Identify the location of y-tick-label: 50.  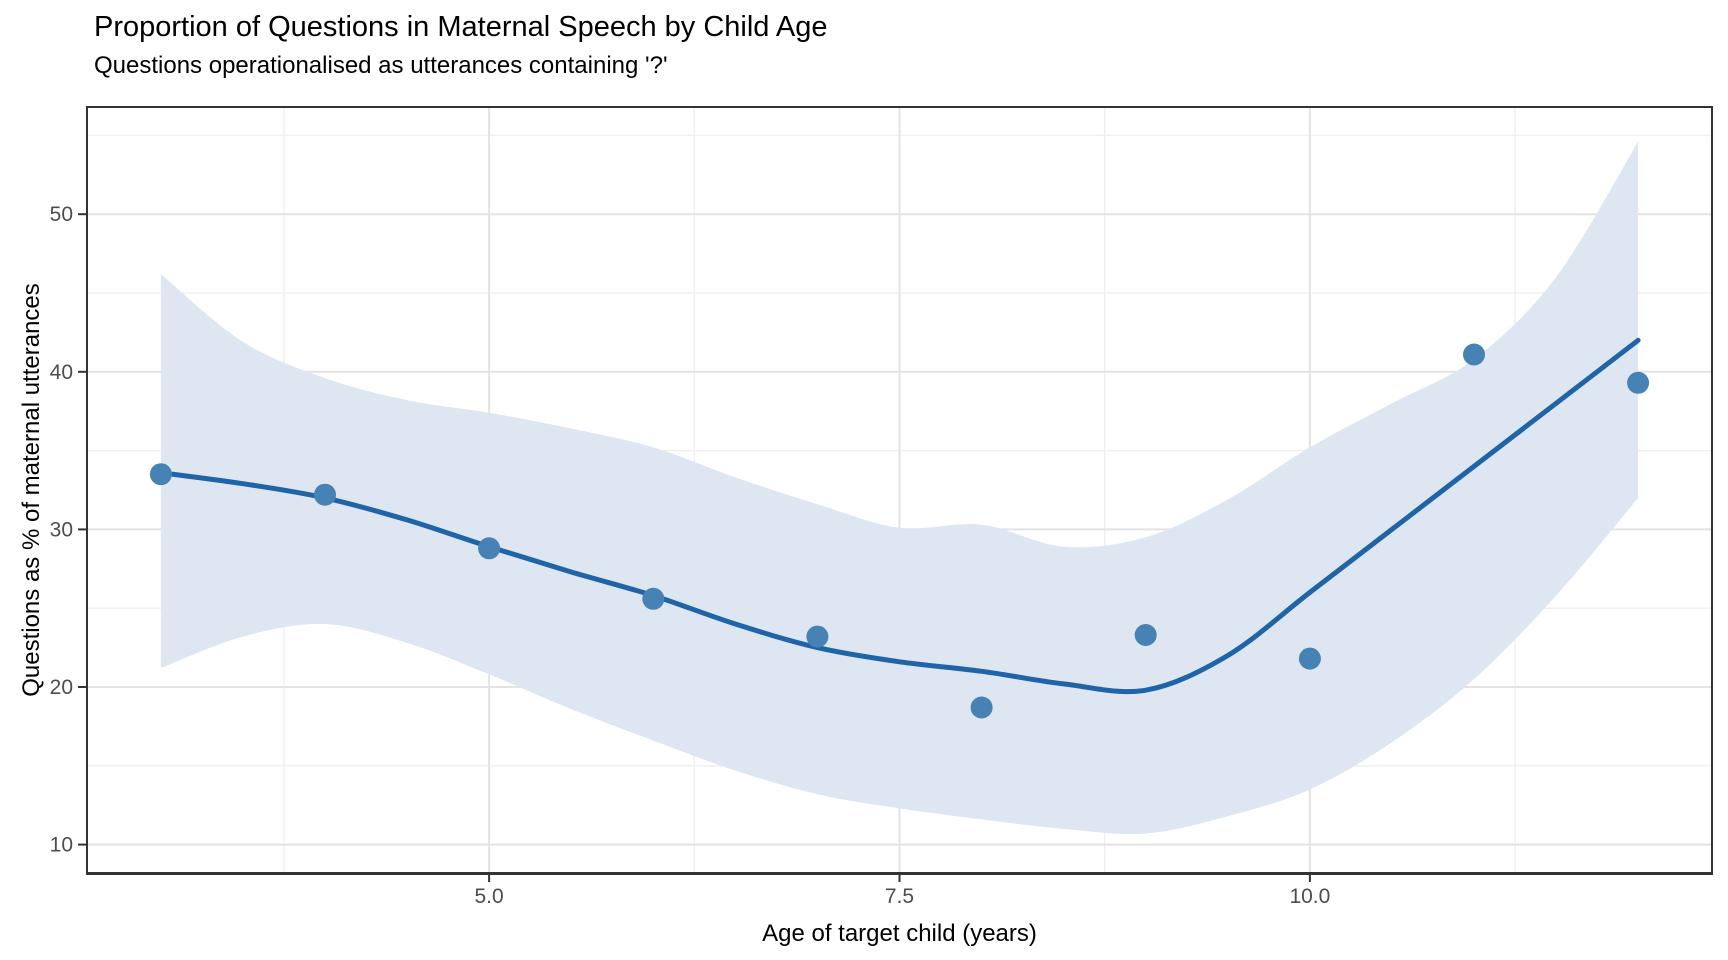
(61, 214).